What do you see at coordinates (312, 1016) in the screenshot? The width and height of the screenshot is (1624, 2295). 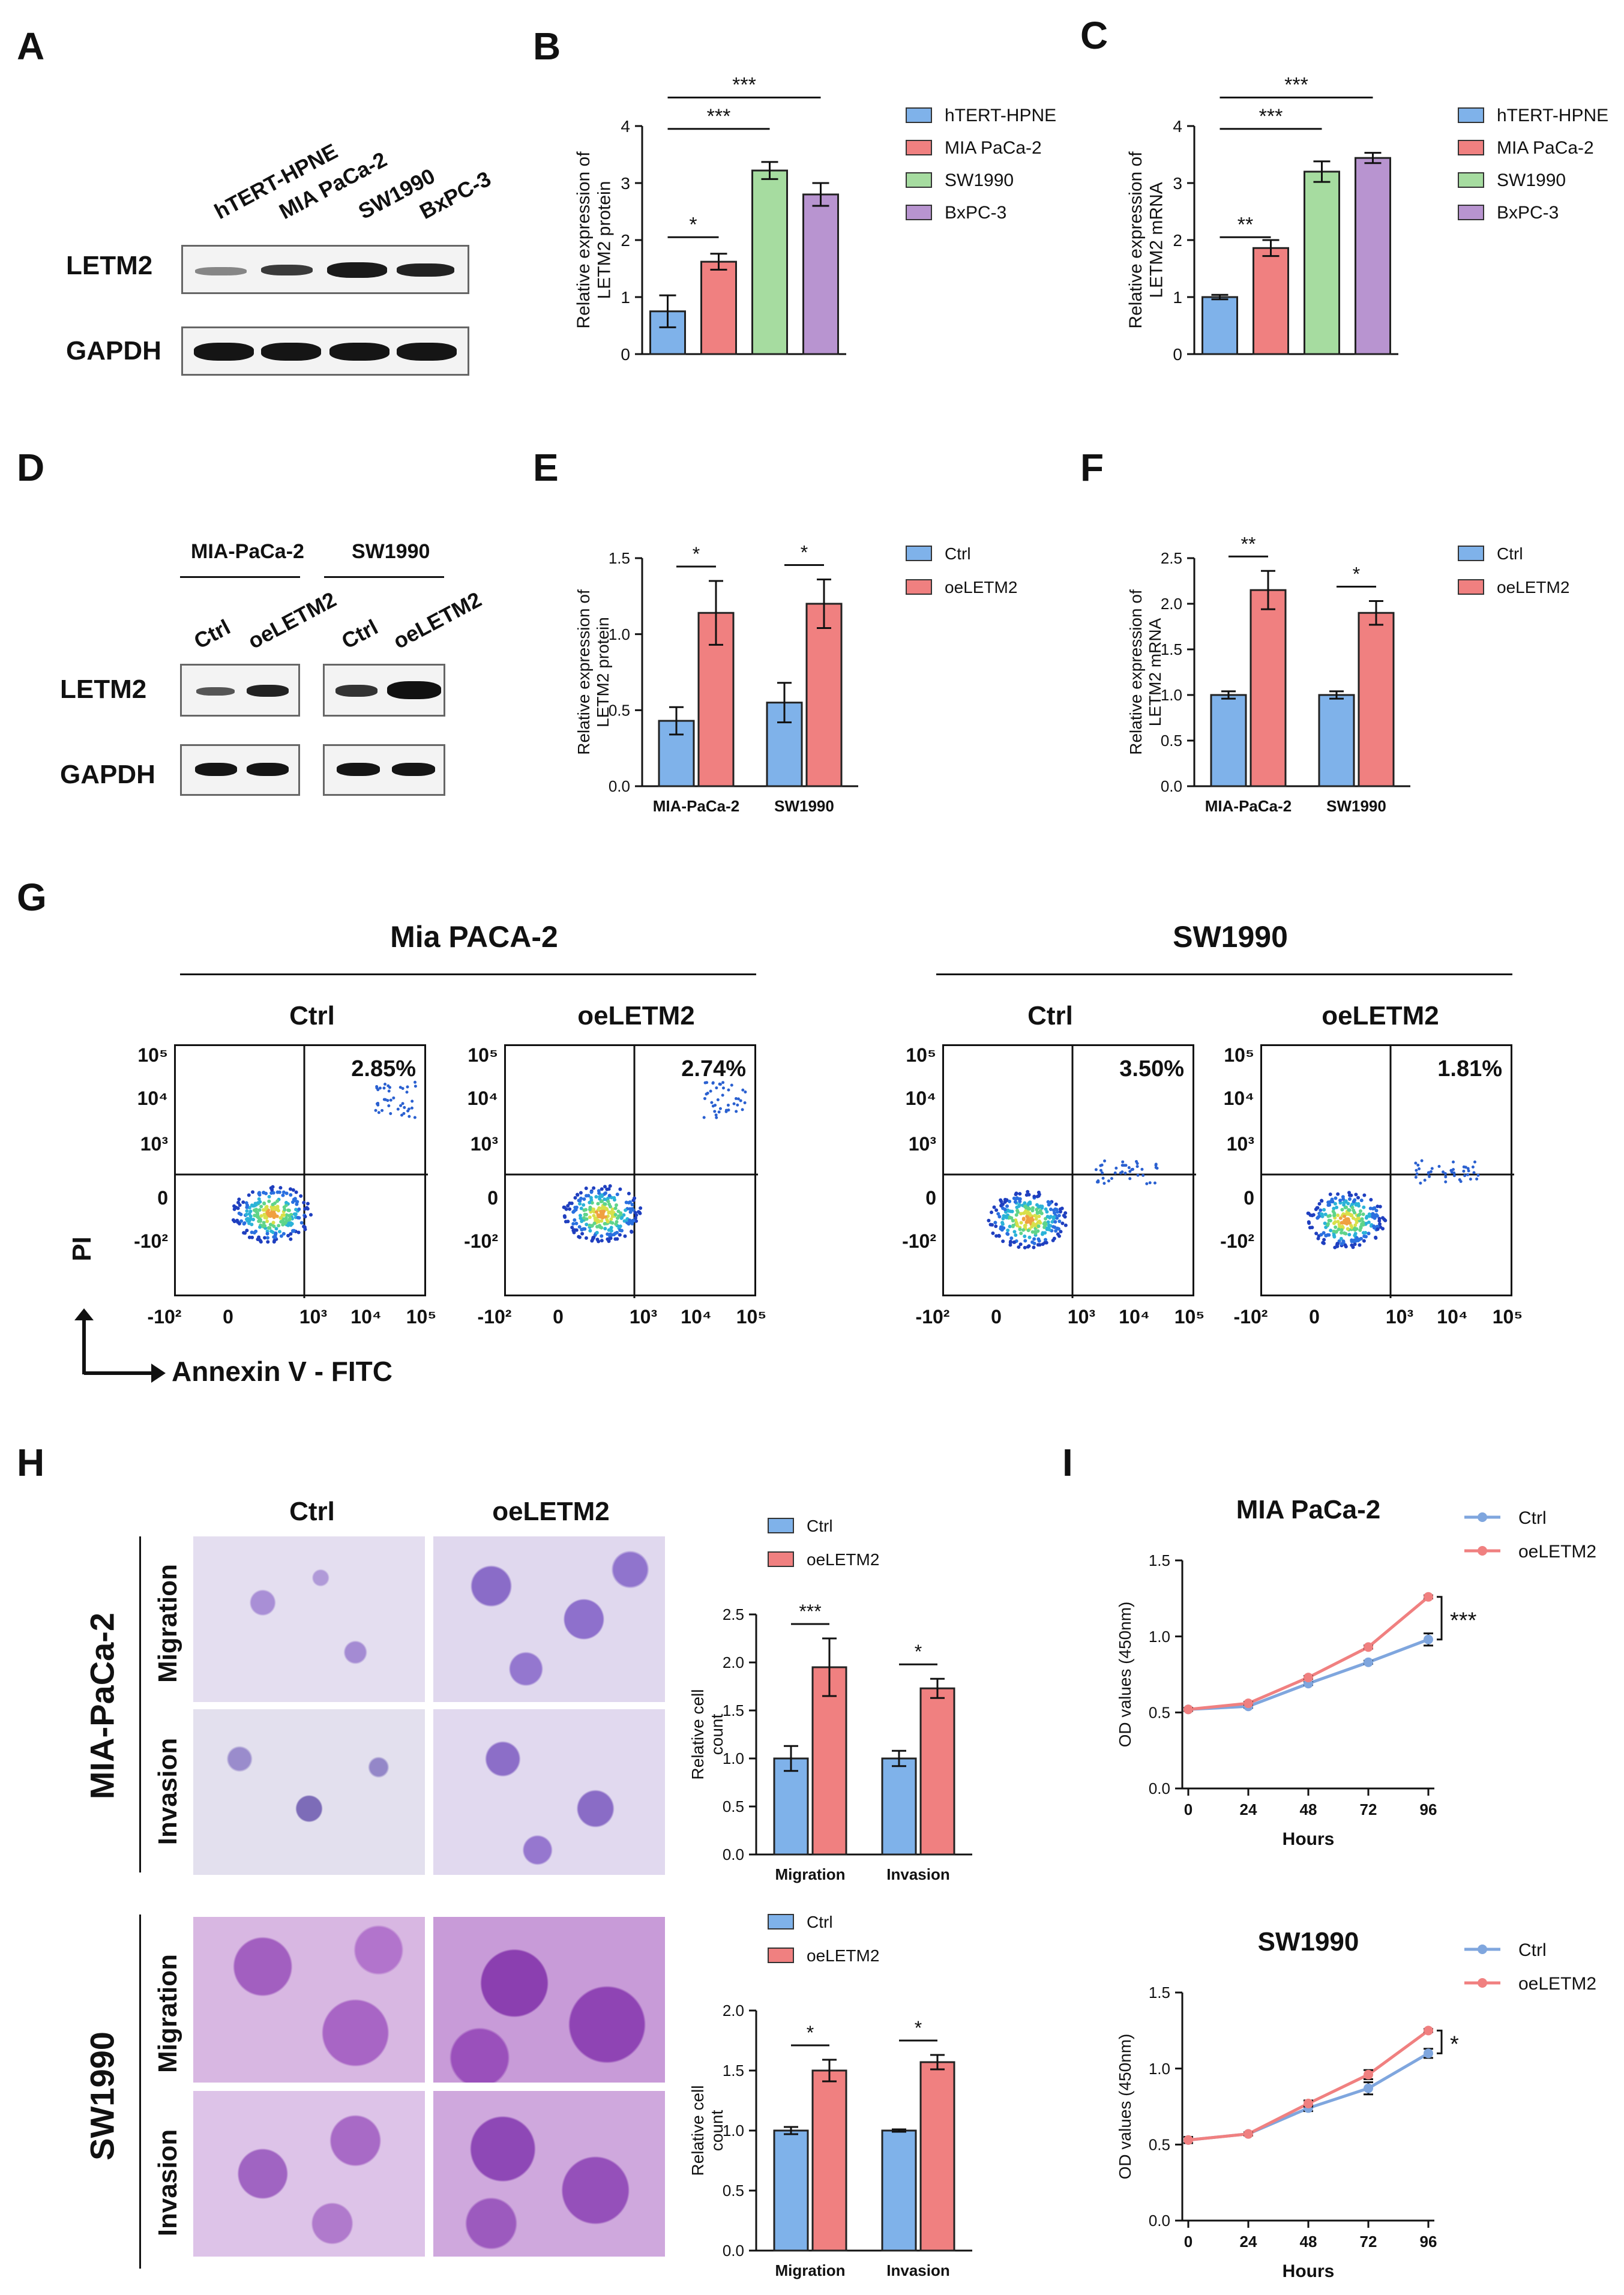 I see `flow-cond-1: Ctrl` at bounding box center [312, 1016].